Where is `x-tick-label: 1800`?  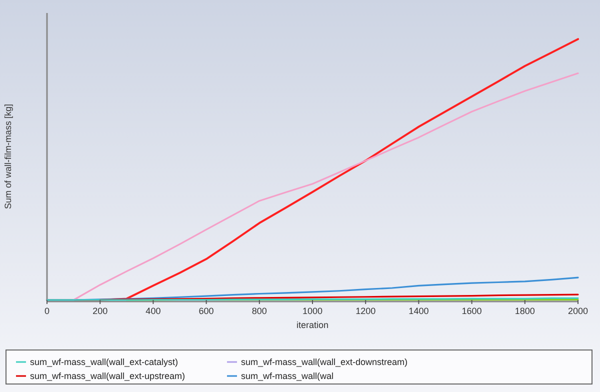
x-tick-label: 1800 is located at coordinates (524, 311).